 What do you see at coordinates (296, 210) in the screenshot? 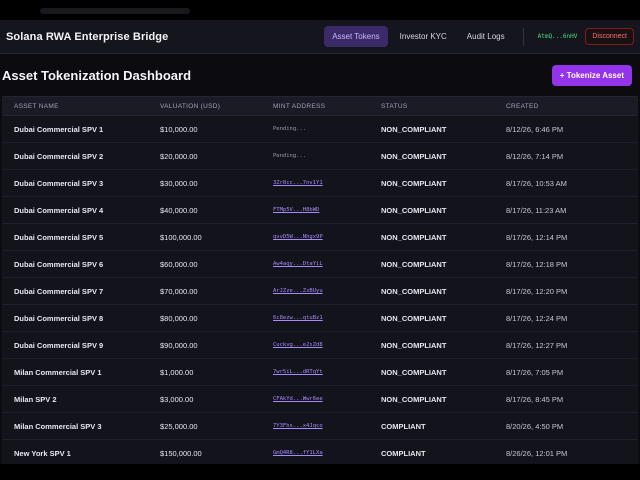
I see `mint-address-link: FTMp5V...H8bWD` at bounding box center [296, 210].